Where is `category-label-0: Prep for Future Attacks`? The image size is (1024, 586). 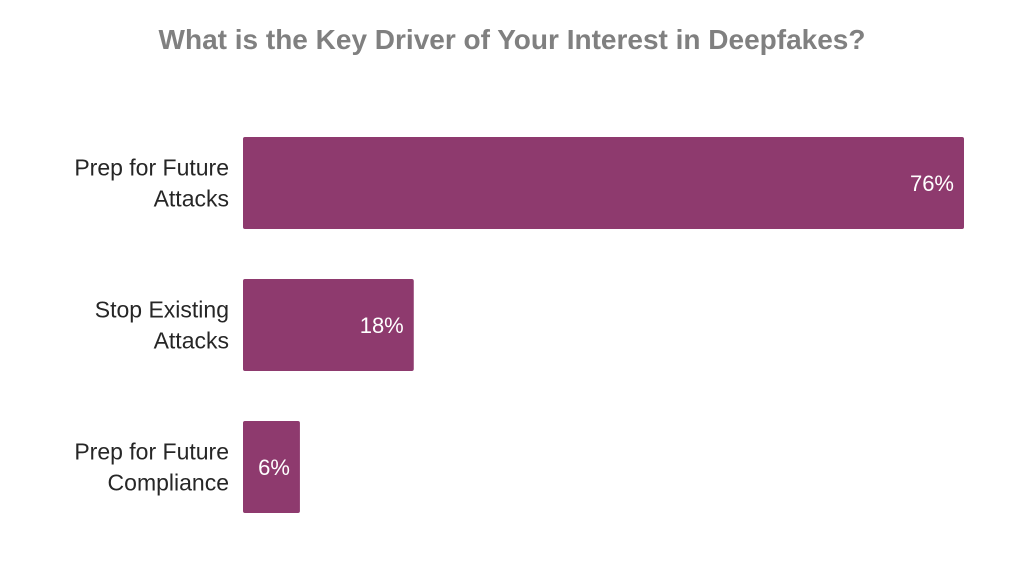
category-label-0: Prep for Future Attacks is located at coordinates (151, 183).